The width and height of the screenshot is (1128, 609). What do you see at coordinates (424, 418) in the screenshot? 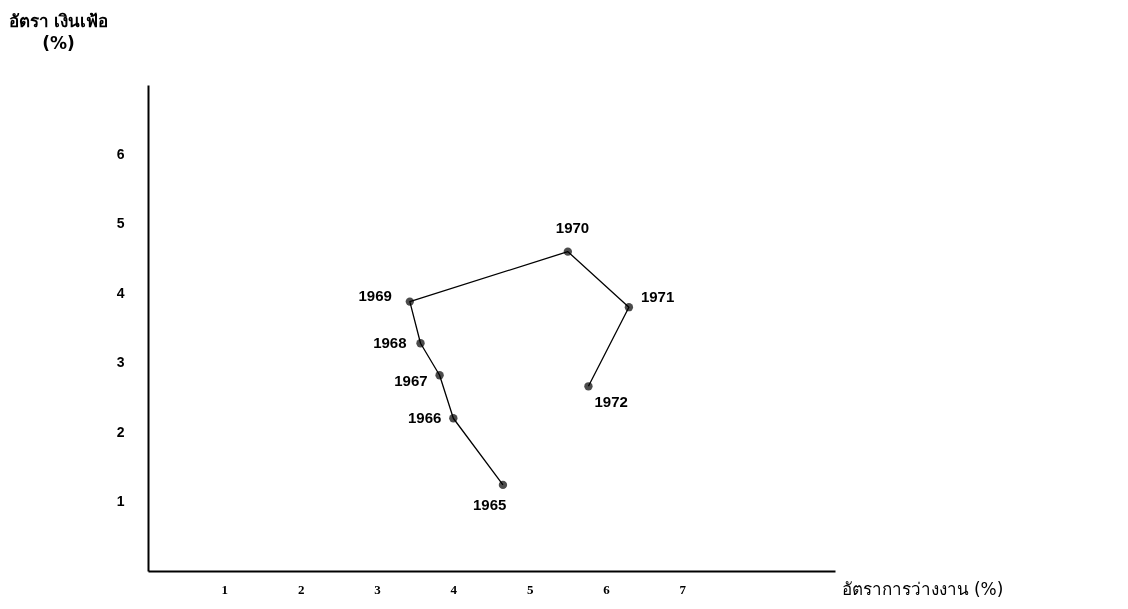
I see `annotation: 1966` at bounding box center [424, 418].